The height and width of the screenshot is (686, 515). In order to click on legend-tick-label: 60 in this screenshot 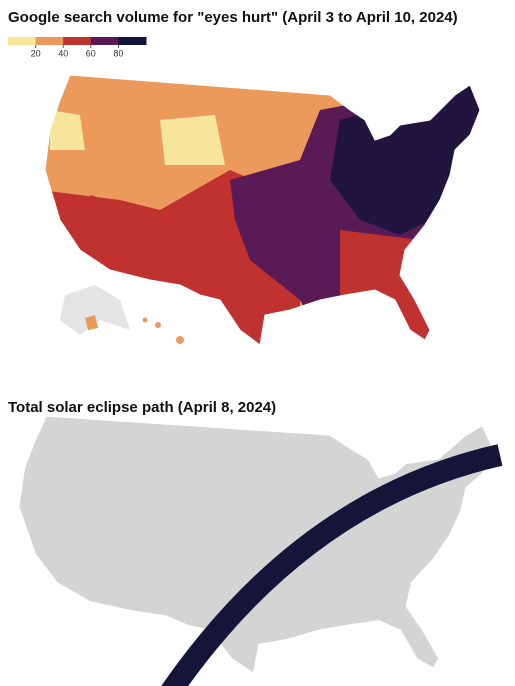, I will do `click(91, 53)`.